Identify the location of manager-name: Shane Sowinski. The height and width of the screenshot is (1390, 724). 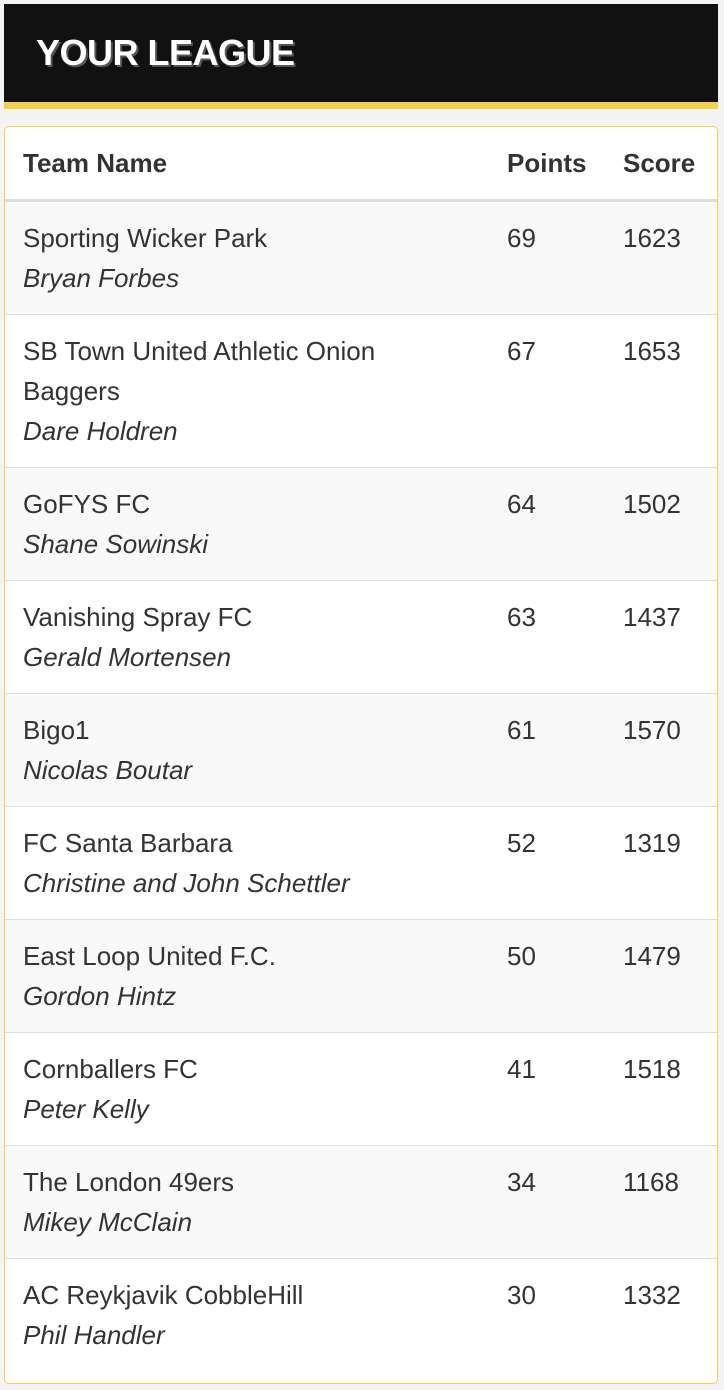
(115, 544).